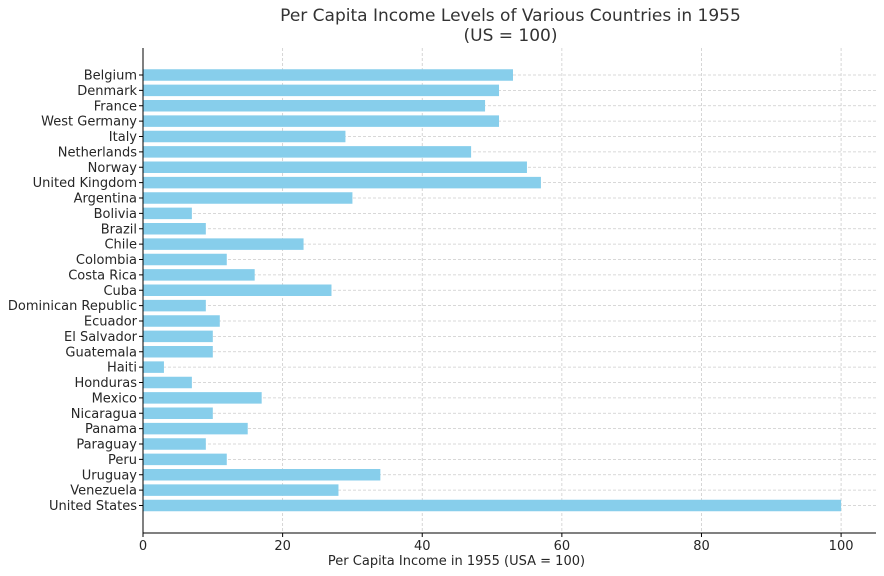 The image size is (884, 576). What do you see at coordinates (248, 198) in the screenshot?
I see `bar-argentina` at bounding box center [248, 198].